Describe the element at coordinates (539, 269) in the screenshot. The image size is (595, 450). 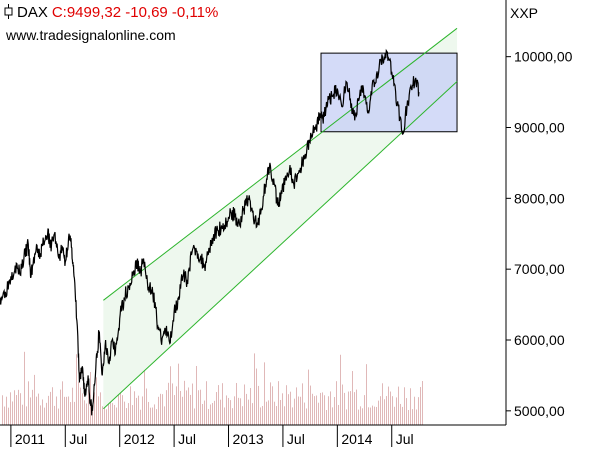
I see `y-tick-label: 7000,00` at that location.